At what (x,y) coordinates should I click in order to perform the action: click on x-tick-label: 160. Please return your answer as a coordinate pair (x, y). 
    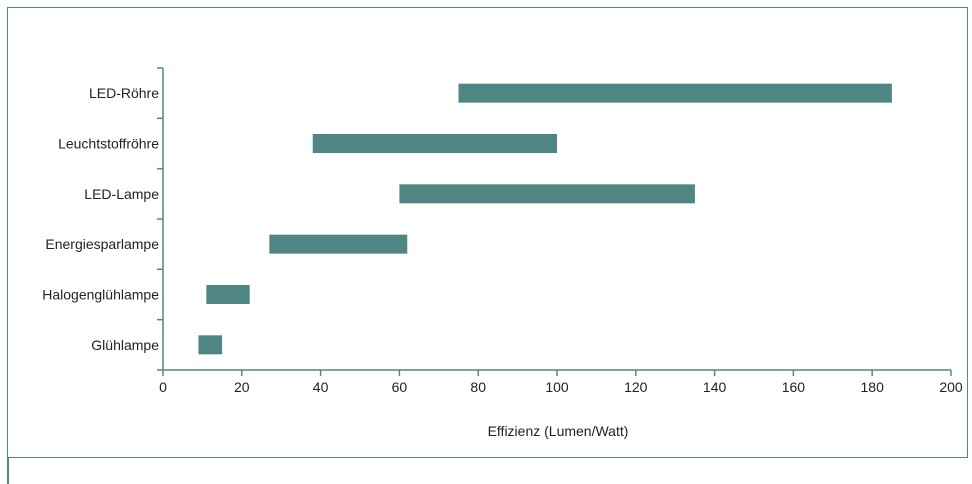
    Looking at the image, I should click on (794, 387).